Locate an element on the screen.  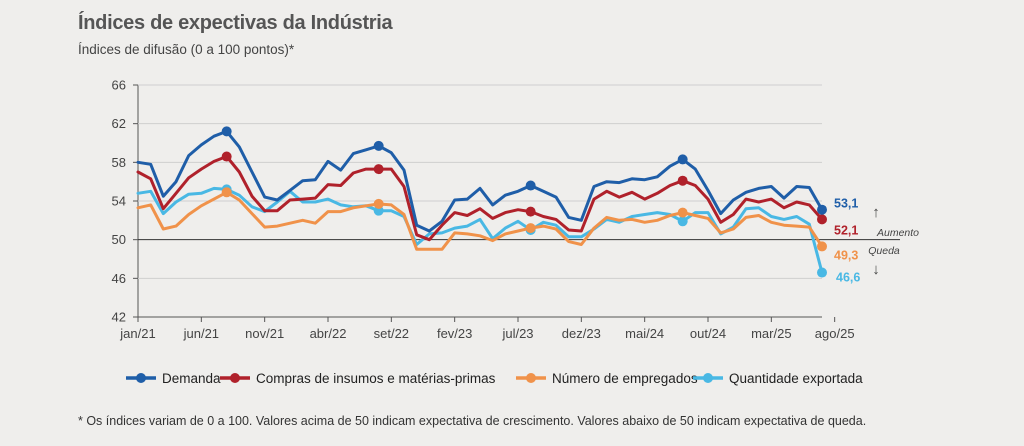
end-value-label: 53,1 is located at coordinates (846, 204).